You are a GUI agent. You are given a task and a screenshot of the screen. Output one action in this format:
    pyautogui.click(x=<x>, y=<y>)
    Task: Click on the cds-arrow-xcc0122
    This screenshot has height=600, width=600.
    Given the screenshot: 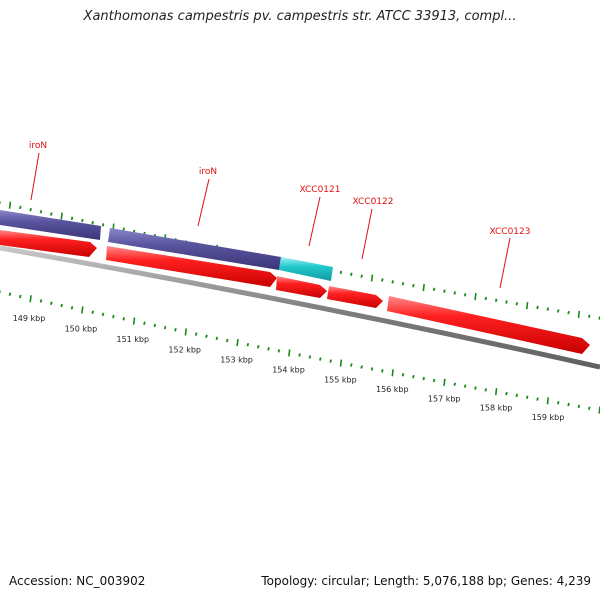 What is the action you would take?
    pyautogui.click(x=355, y=297)
    